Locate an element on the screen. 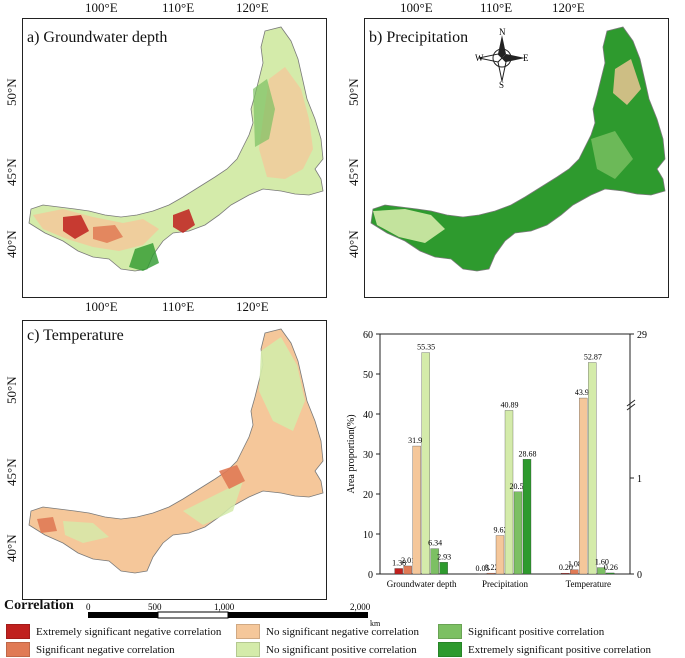 The image size is (685, 658). y-right-tick-label: 0 is located at coordinates (639, 575).